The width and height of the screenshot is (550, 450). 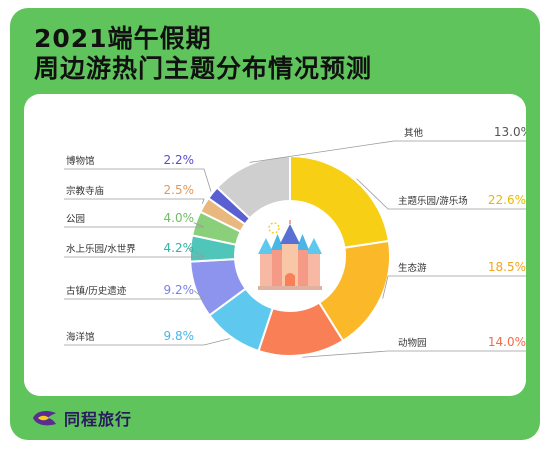 What do you see at coordinates (203, 68) in the screenshot?
I see `title-line-2: 周边游热门主题分布情况预测` at bounding box center [203, 68].